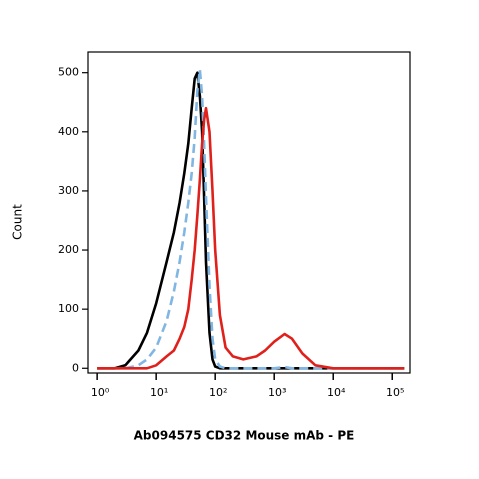 Image resolution: width=479 pixels, height=479 pixels. Describe the element at coordinates (68, 190) in the screenshot. I see `y-tick-label: 300` at that location.